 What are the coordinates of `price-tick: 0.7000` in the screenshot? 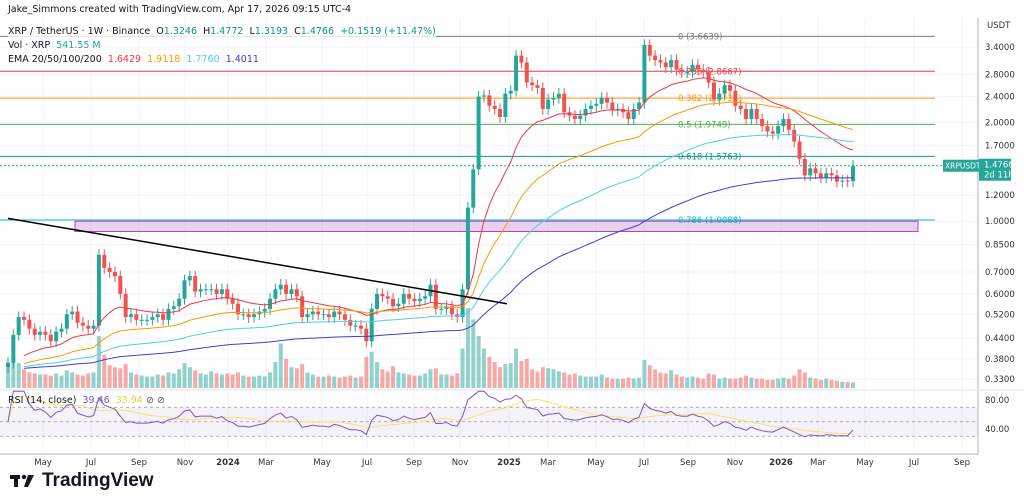 It's located at (1000, 273).